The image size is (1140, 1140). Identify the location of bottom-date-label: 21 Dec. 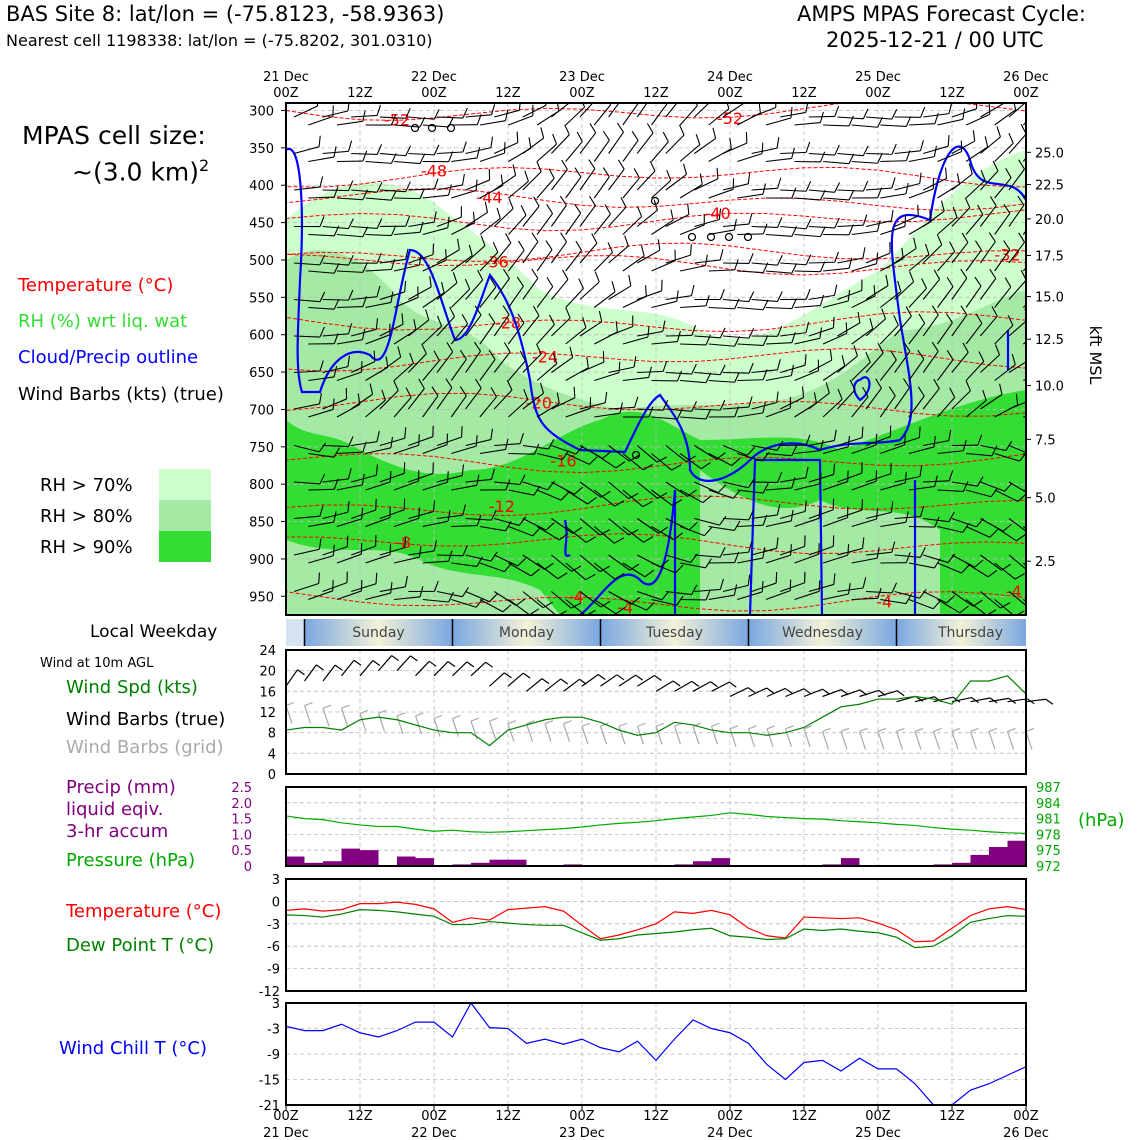
(286, 1133).